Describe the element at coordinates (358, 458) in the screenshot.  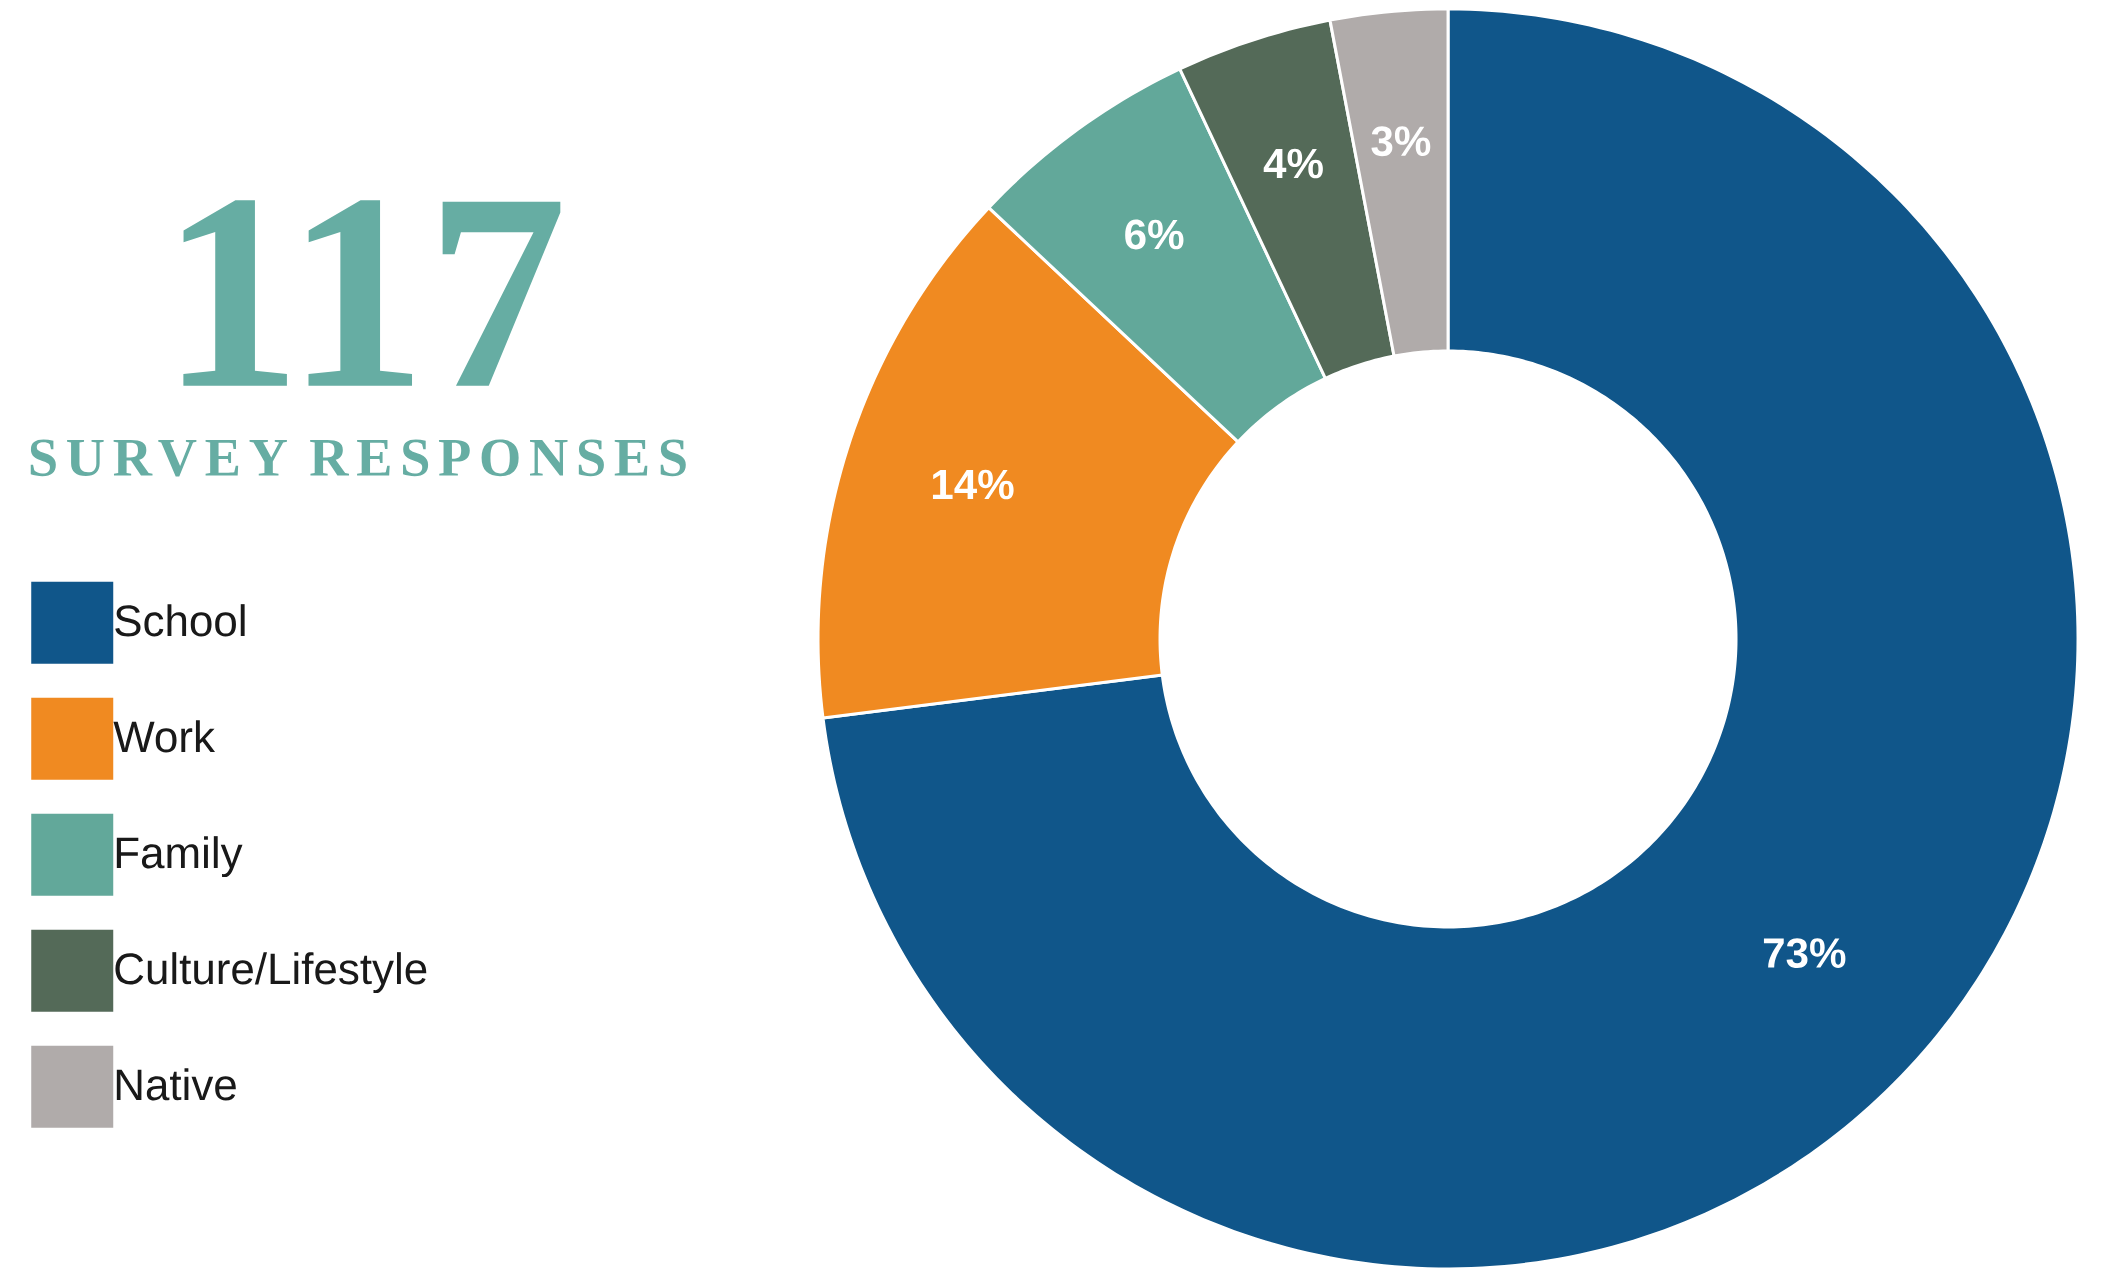
I see `text: SURVEY RESPONSES` at that location.